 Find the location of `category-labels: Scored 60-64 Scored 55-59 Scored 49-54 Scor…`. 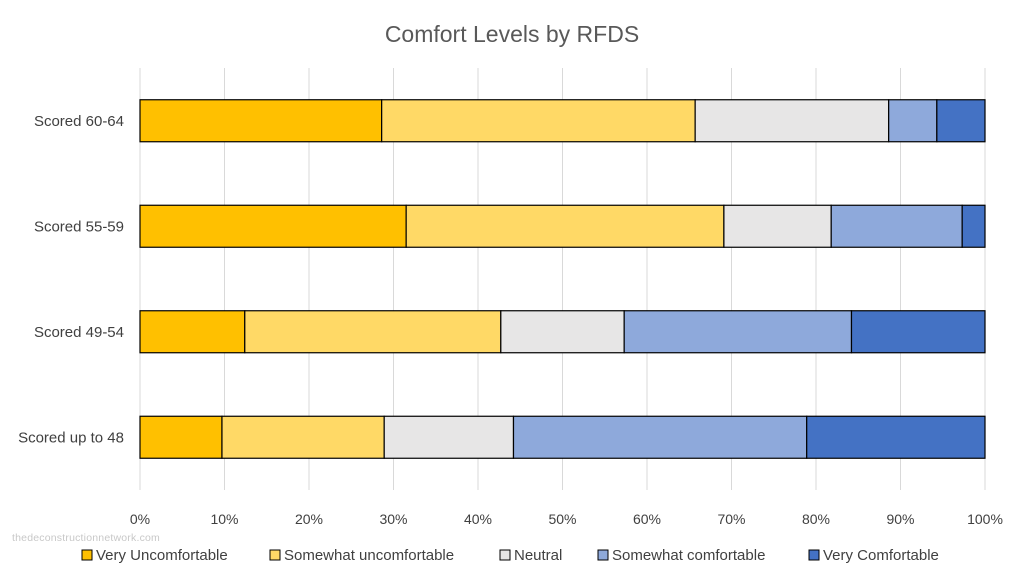

category-labels: Scored 60-64 Scored 55-59 Scored 49-54 Scor… is located at coordinates (71, 280).